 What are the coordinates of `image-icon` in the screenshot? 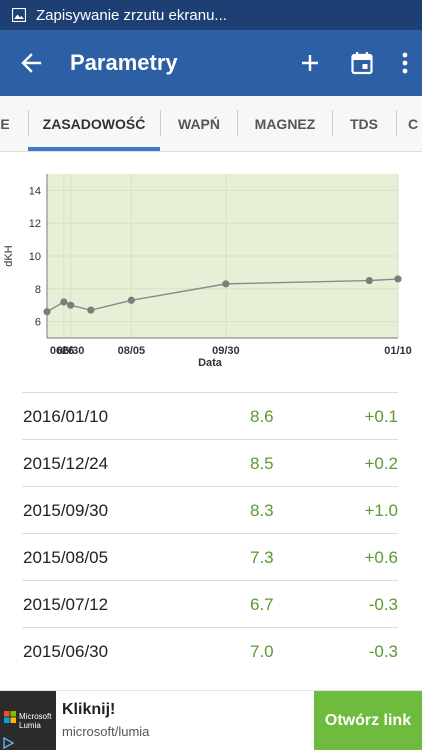 It's located at (19, 15).